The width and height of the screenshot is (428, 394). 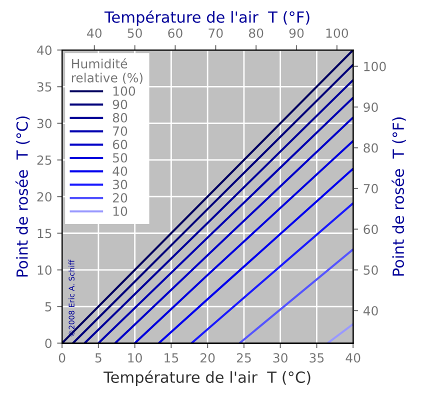 What do you see at coordinates (256, 33) in the screenshot?
I see `x2-tick-label: 80` at bounding box center [256, 33].